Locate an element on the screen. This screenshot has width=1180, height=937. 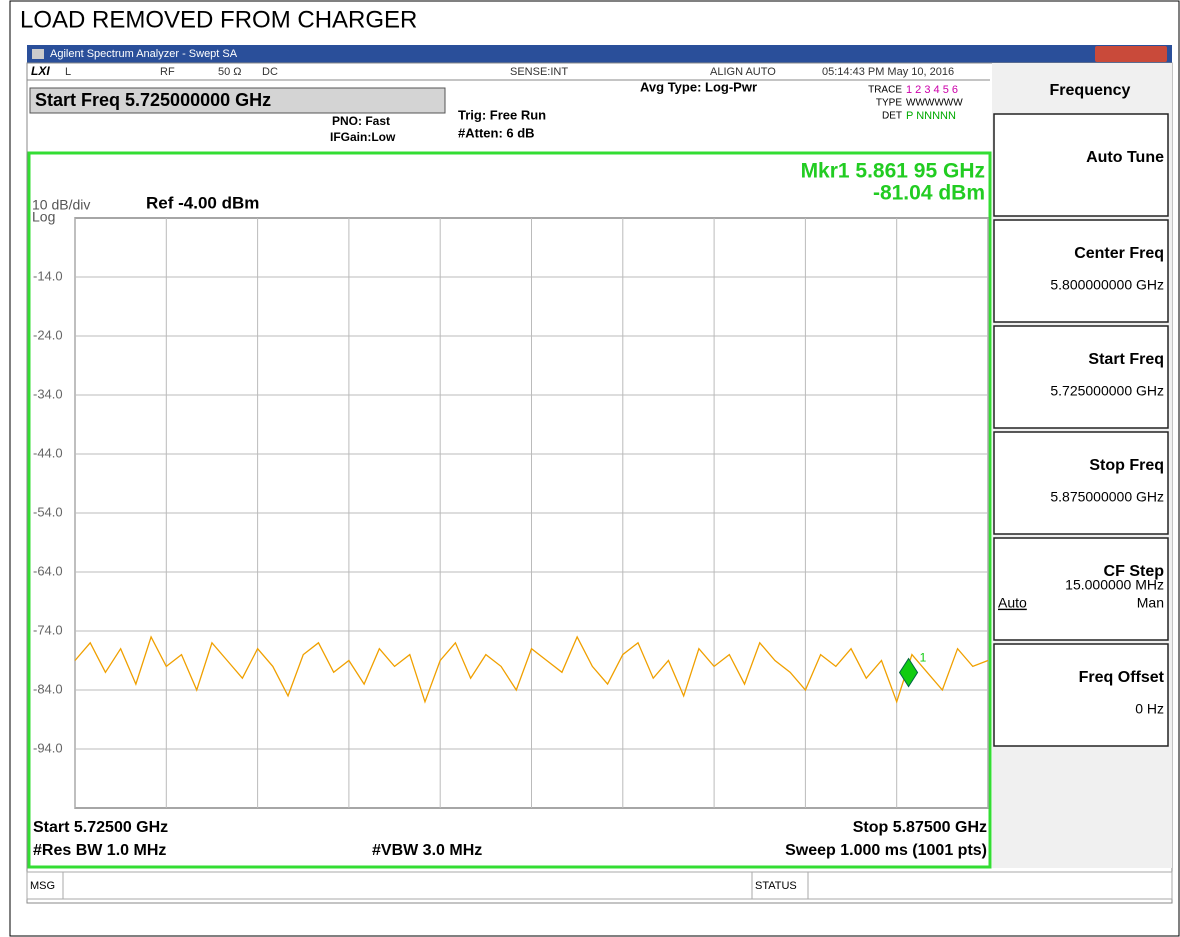
avg-type: Avg Type: Log-Pwr is located at coordinates (698, 86).